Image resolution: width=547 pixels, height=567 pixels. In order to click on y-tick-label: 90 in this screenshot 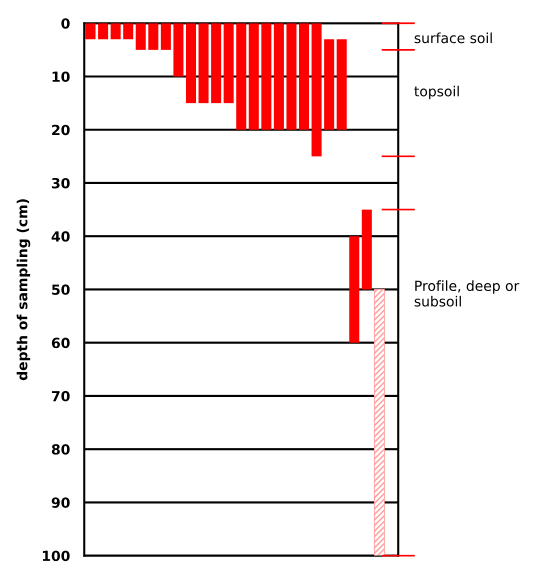, I will do `click(61, 502)`.